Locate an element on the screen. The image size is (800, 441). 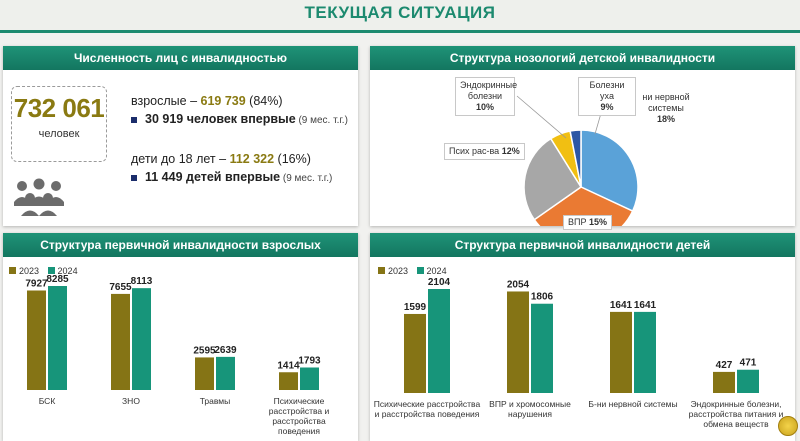
pie-label-text: Эндокринные болезни is located at coordinates (489, 90).